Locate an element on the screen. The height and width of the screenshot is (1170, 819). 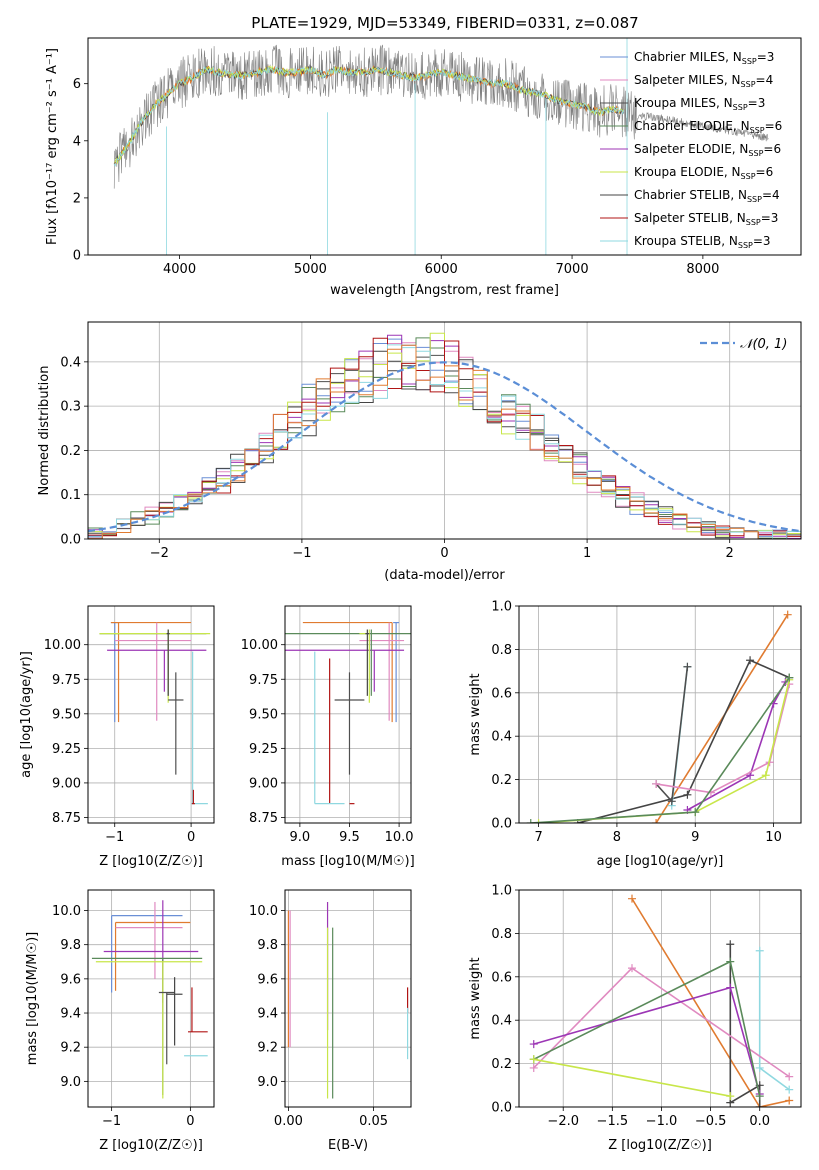
legend-label: Chabrier STELIB, NSSP=4 is located at coordinates (707, 196).